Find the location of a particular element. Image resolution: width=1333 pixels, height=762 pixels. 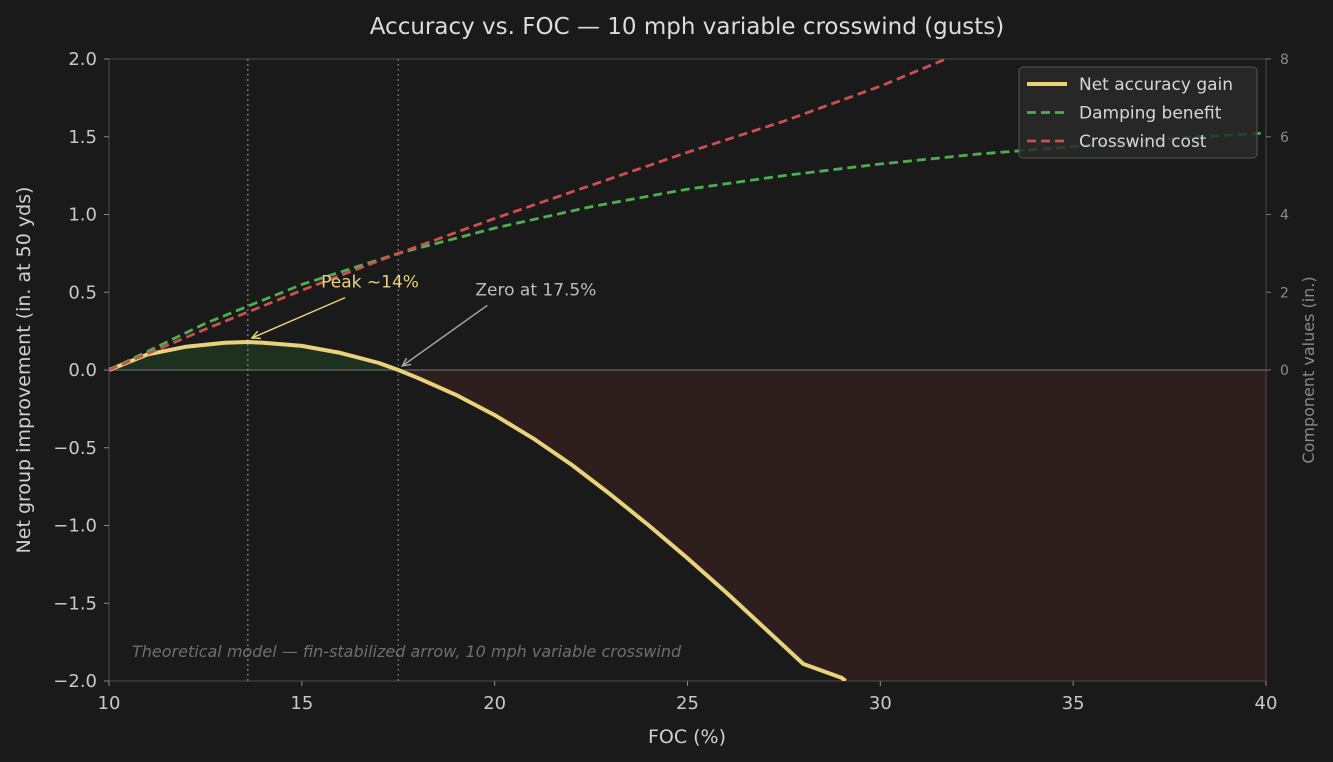

annotations: Peak ~14% Zero at 17.5% is located at coordinates (423, 320).